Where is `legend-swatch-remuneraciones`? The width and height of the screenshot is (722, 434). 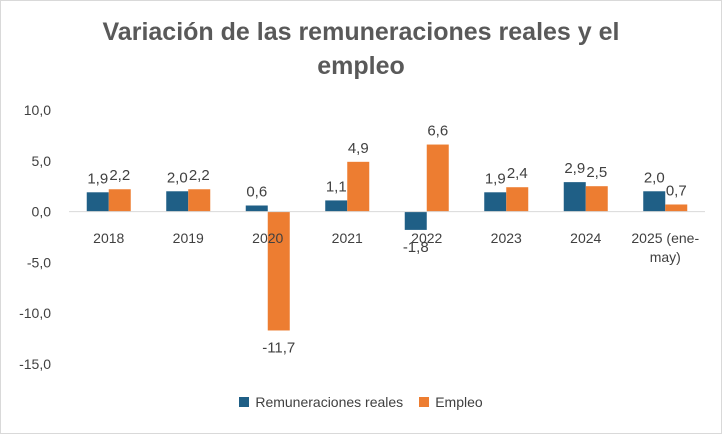 legend-swatch-remuneraciones is located at coordinates (244, 402).